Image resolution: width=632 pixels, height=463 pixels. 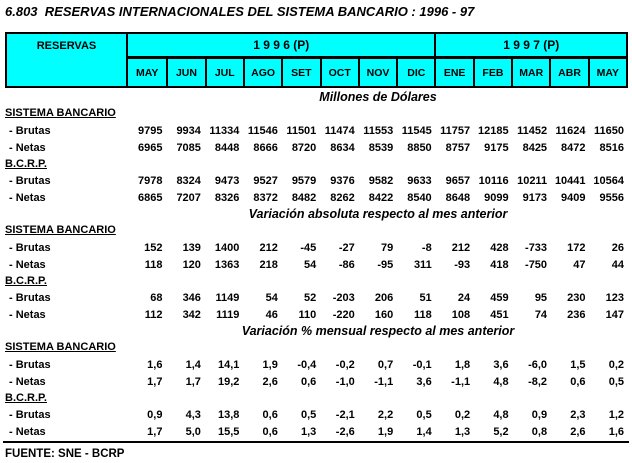 I want to click on value-cell: 14,1, so click(x=228, y=364).